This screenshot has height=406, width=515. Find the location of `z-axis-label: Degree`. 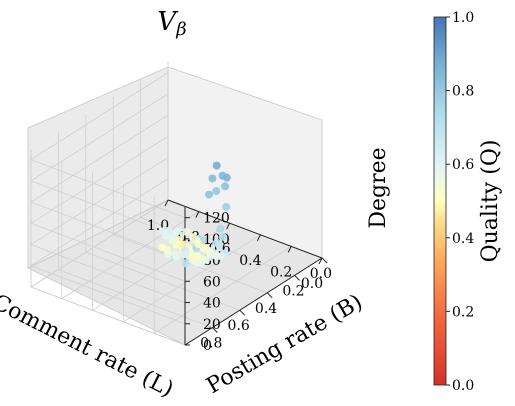

z-axis-label: Degree is located at coordinates (378, 187).